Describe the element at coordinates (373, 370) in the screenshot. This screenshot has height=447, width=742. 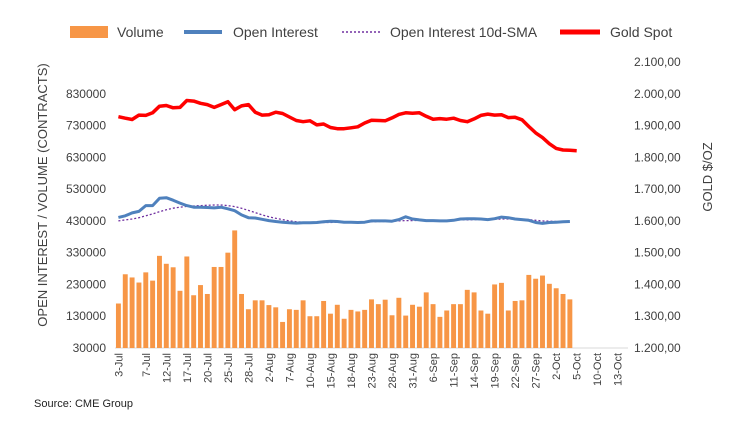
I see `x-tick-label: 23-Aug` at that location.